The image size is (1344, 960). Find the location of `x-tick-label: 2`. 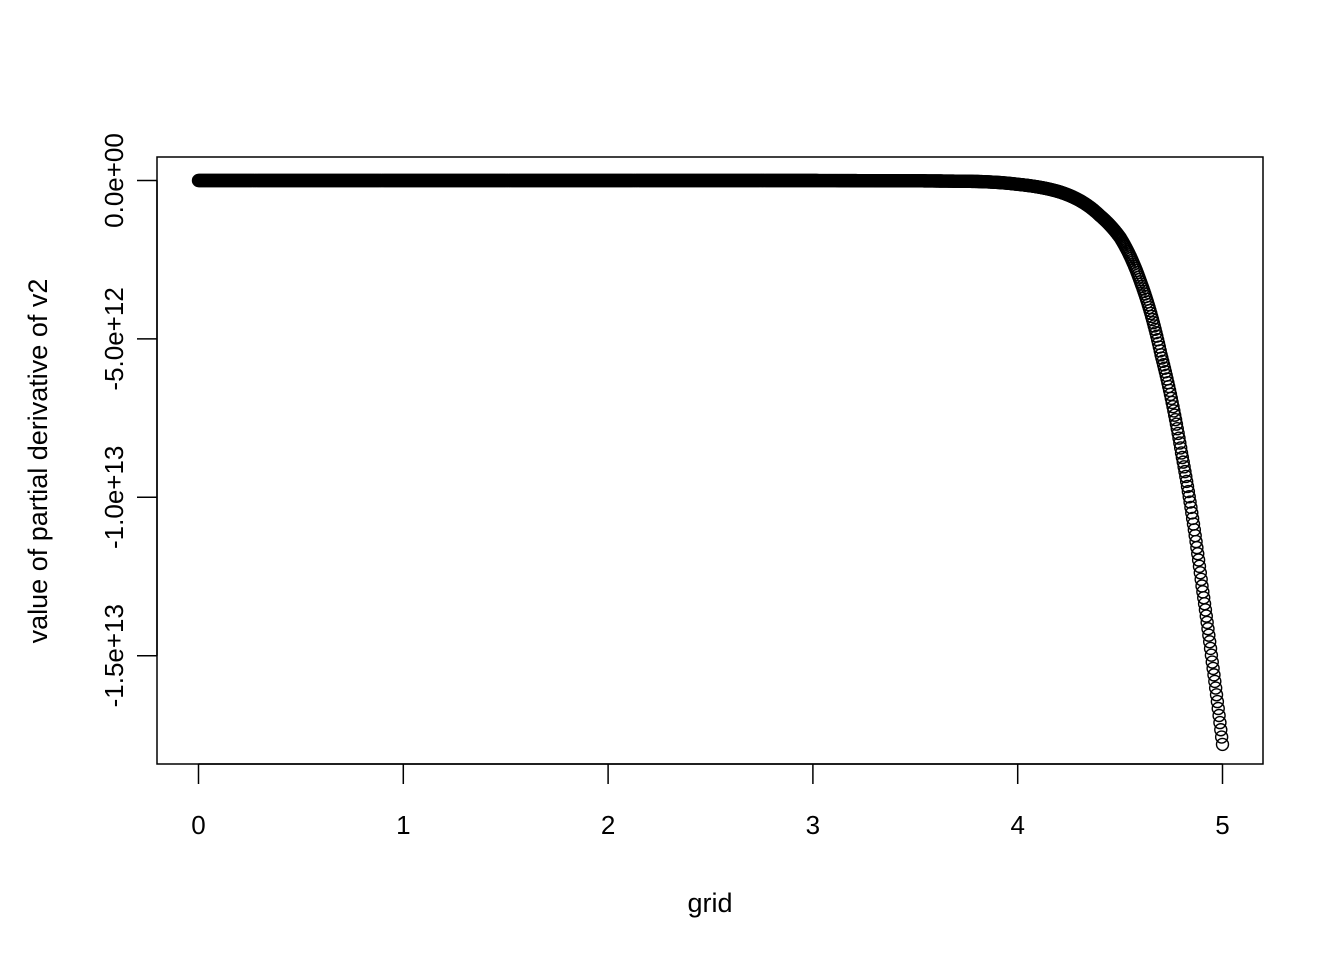

x-tick-label: 2 is located at coordinates (608, 825).